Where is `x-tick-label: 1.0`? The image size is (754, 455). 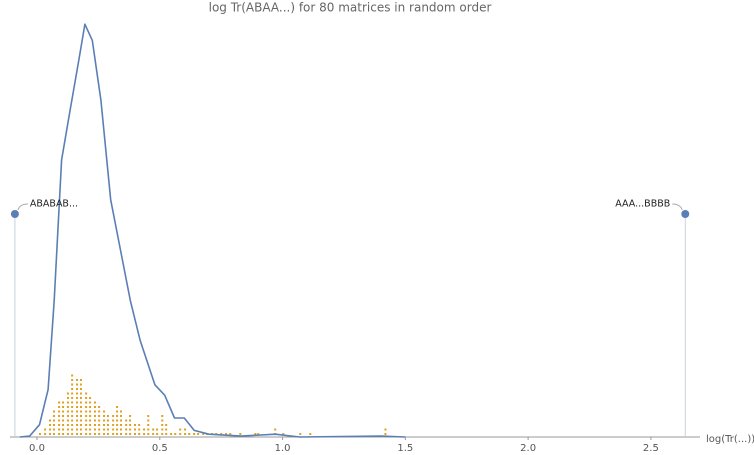
x-tick-label: 1.0 is located at coordinates (283, 448).